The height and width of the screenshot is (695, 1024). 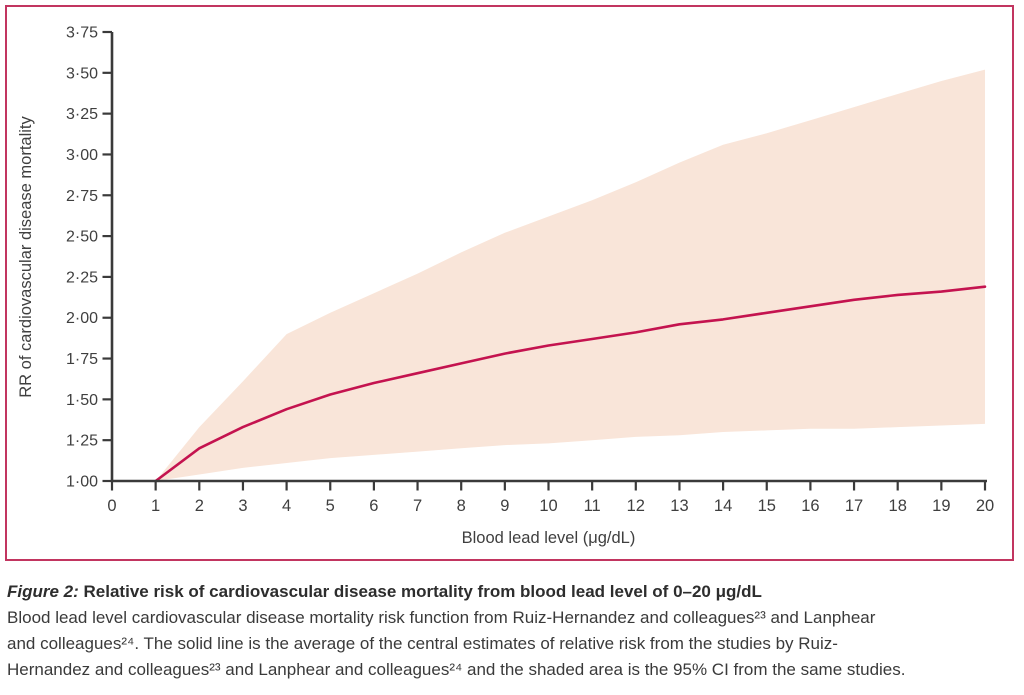 What do you see at coordinates (549, 538) in the screenshot?
I see `x-axis-title: Blood lead level (μg/dL)` at bounding box center [549, 538].